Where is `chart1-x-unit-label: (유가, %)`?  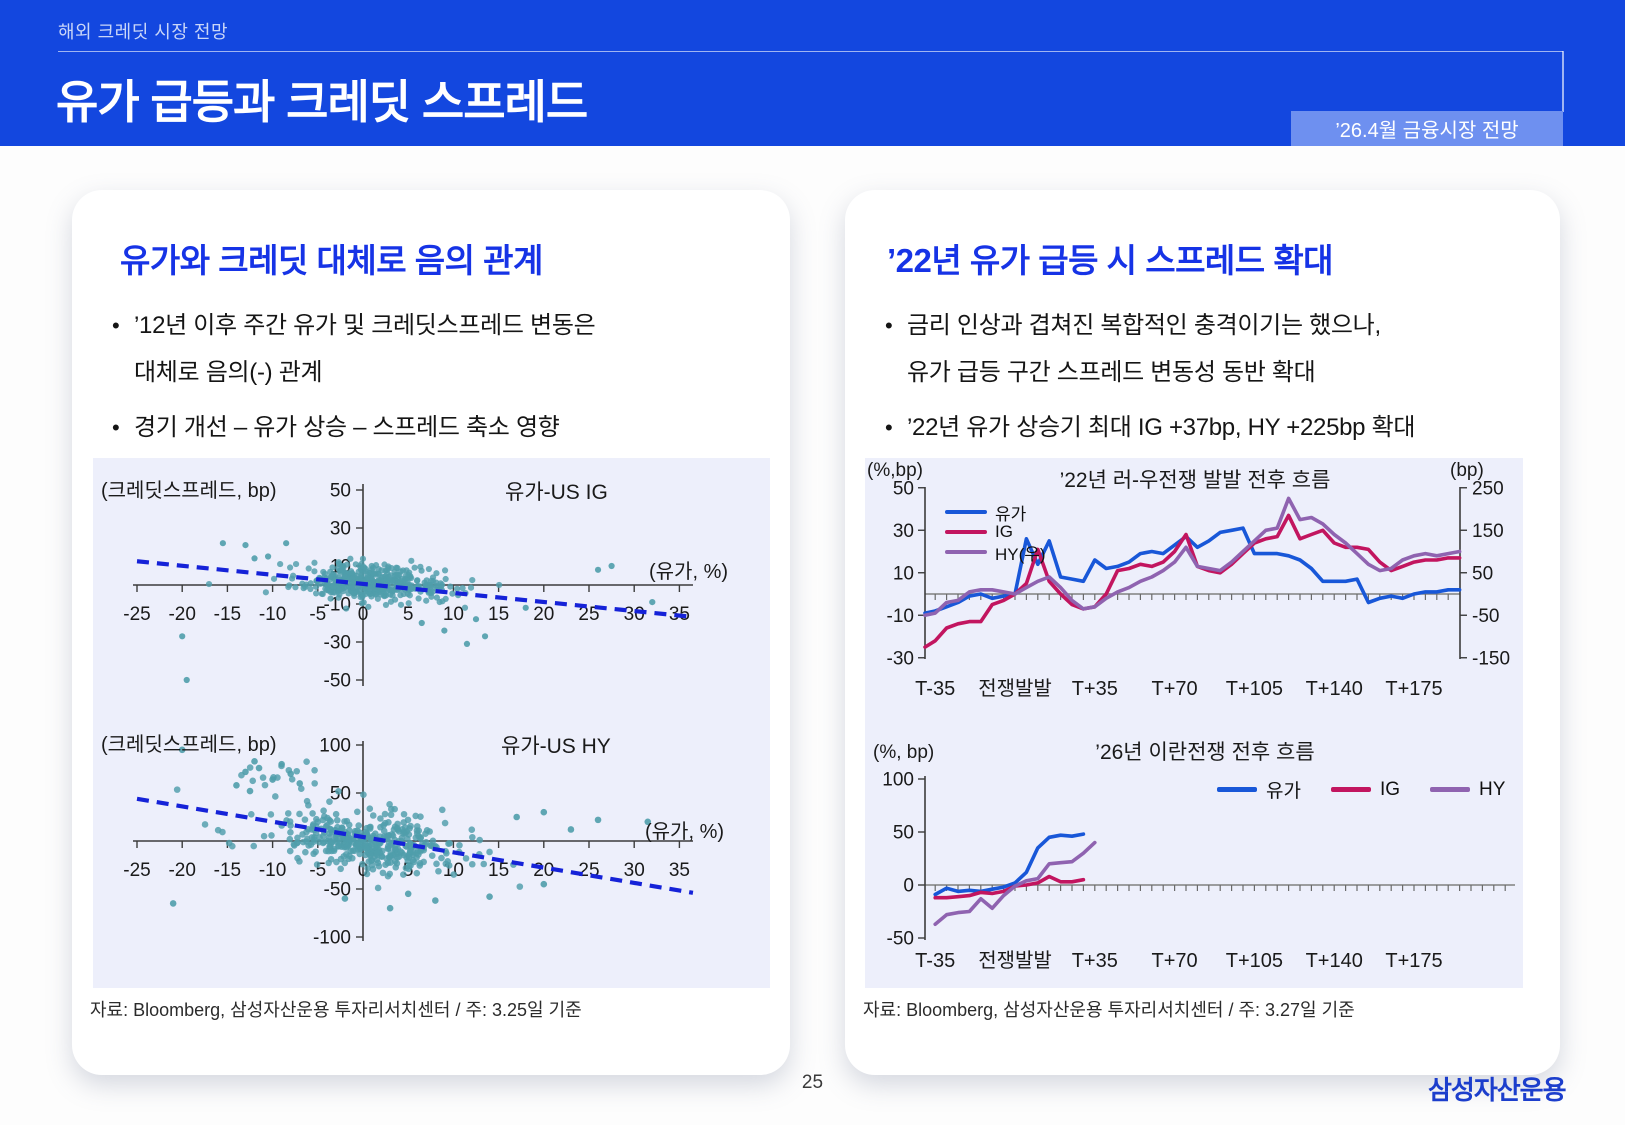
chart1-x-unit-label: (유가, %) is located at coordinates (689, 572).